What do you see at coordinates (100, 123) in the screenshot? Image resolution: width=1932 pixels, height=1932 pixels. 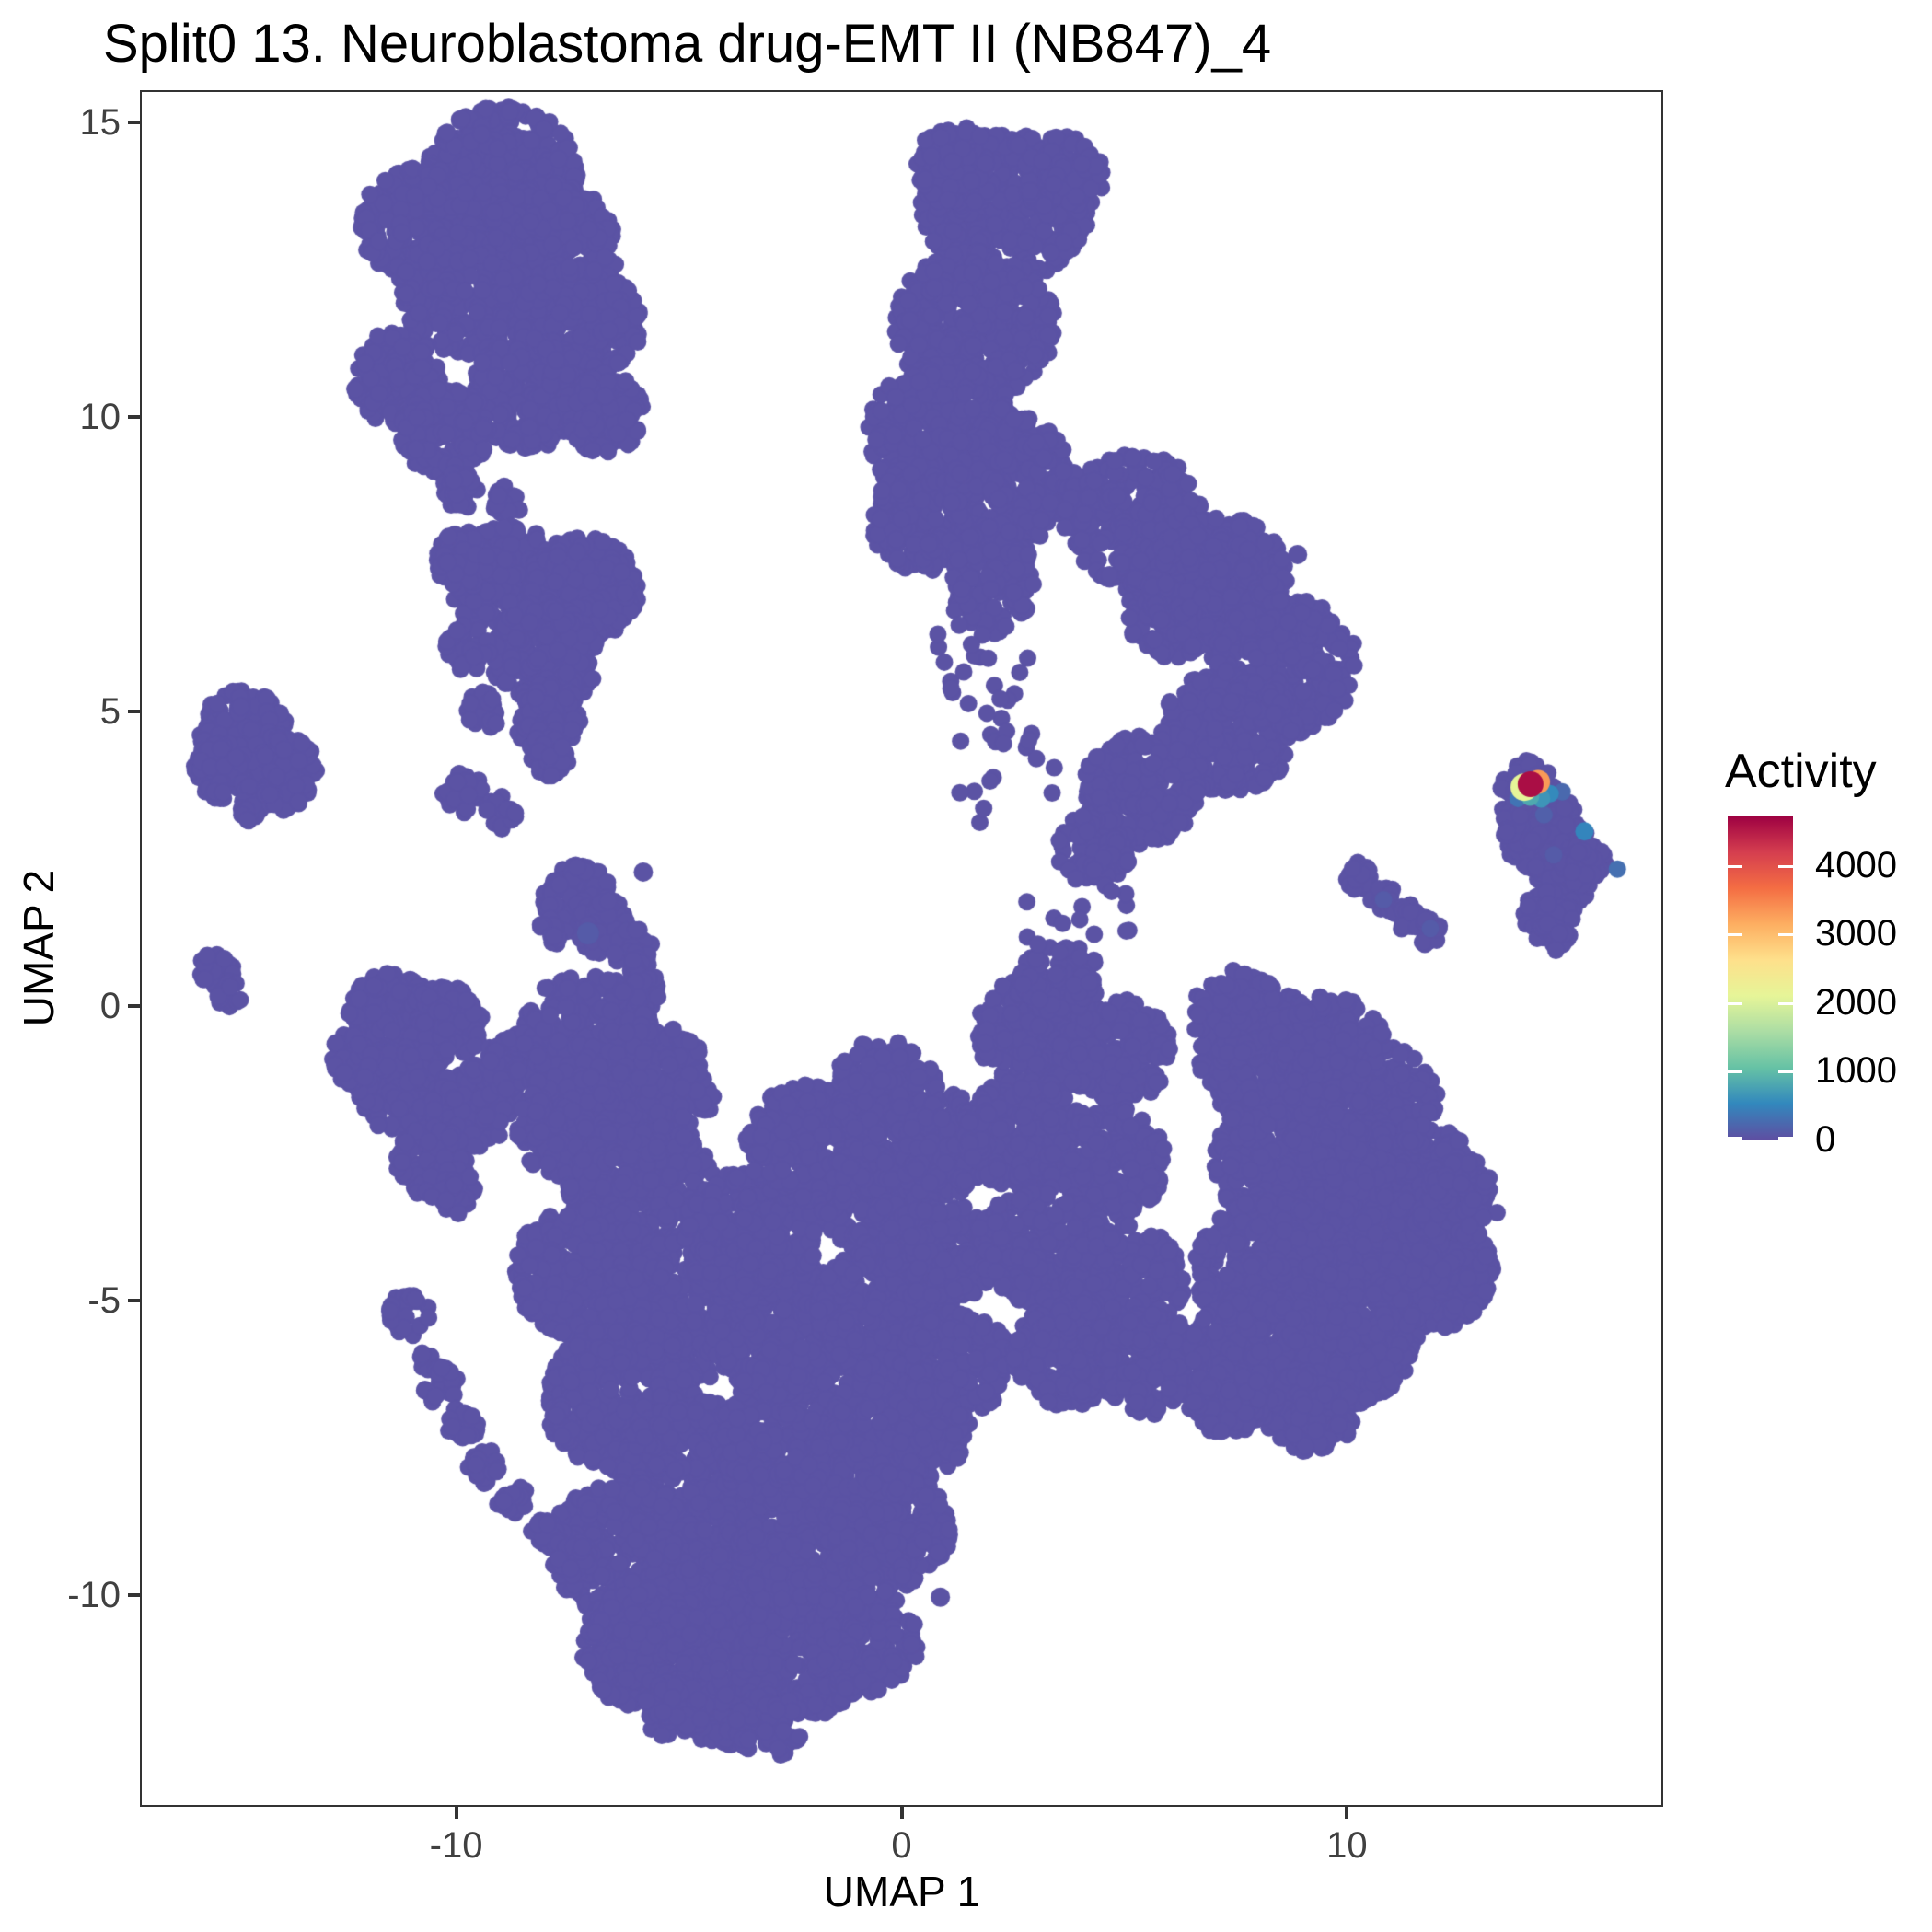 I see `y-tick-label: 15` at bounding box center [100, 123].